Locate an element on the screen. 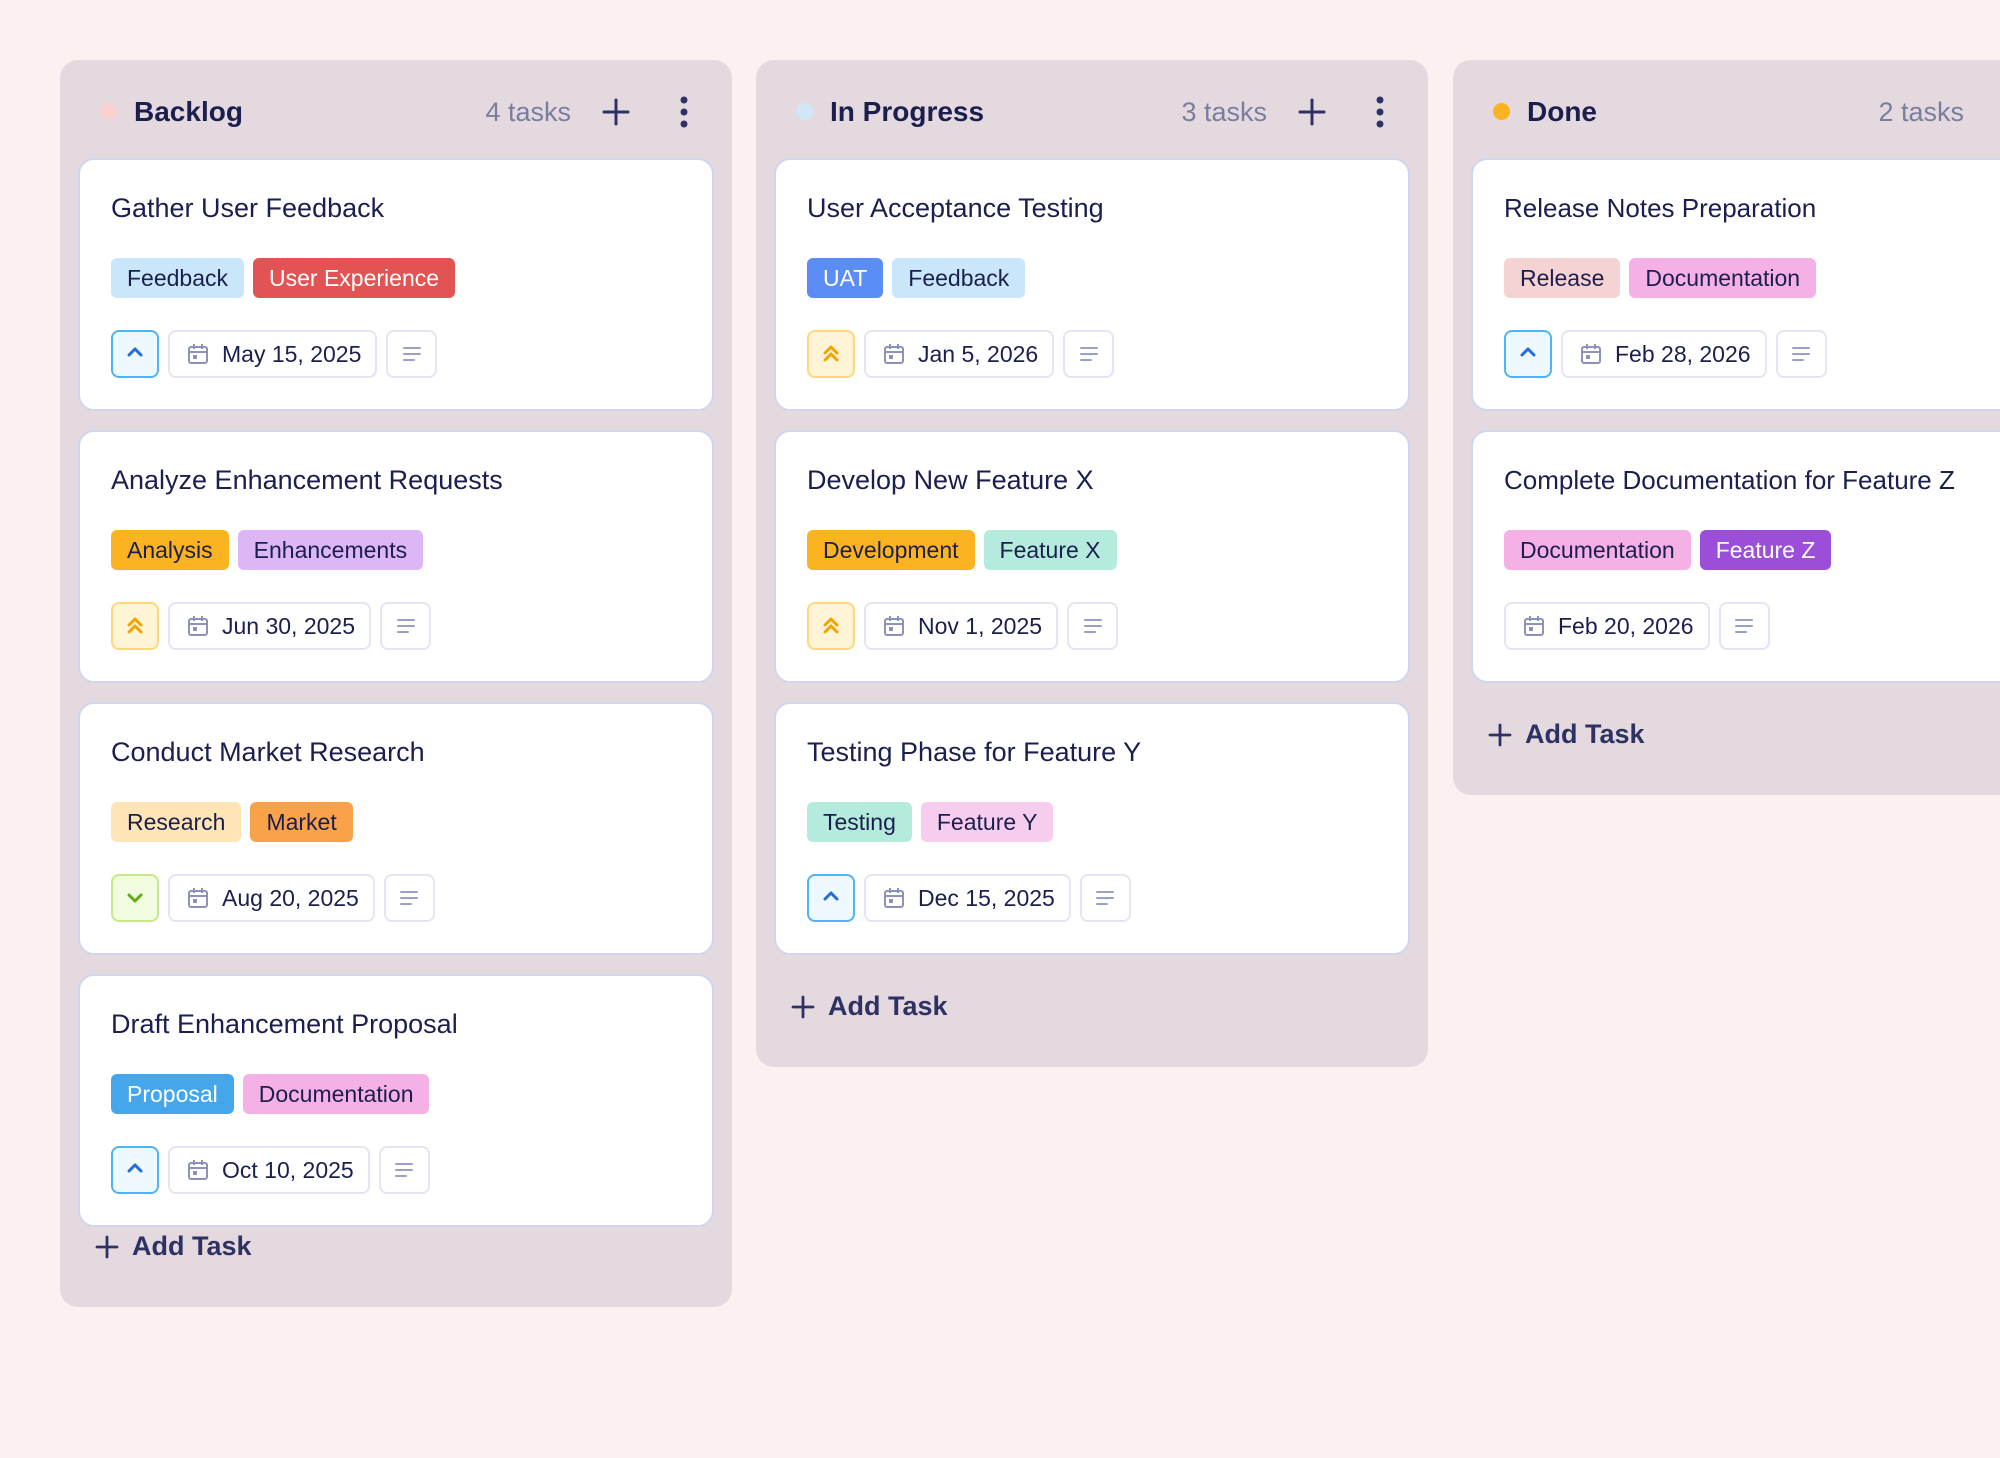  task-title: Complete Documentation for Feature Z is located at coordinates (1729, 480).